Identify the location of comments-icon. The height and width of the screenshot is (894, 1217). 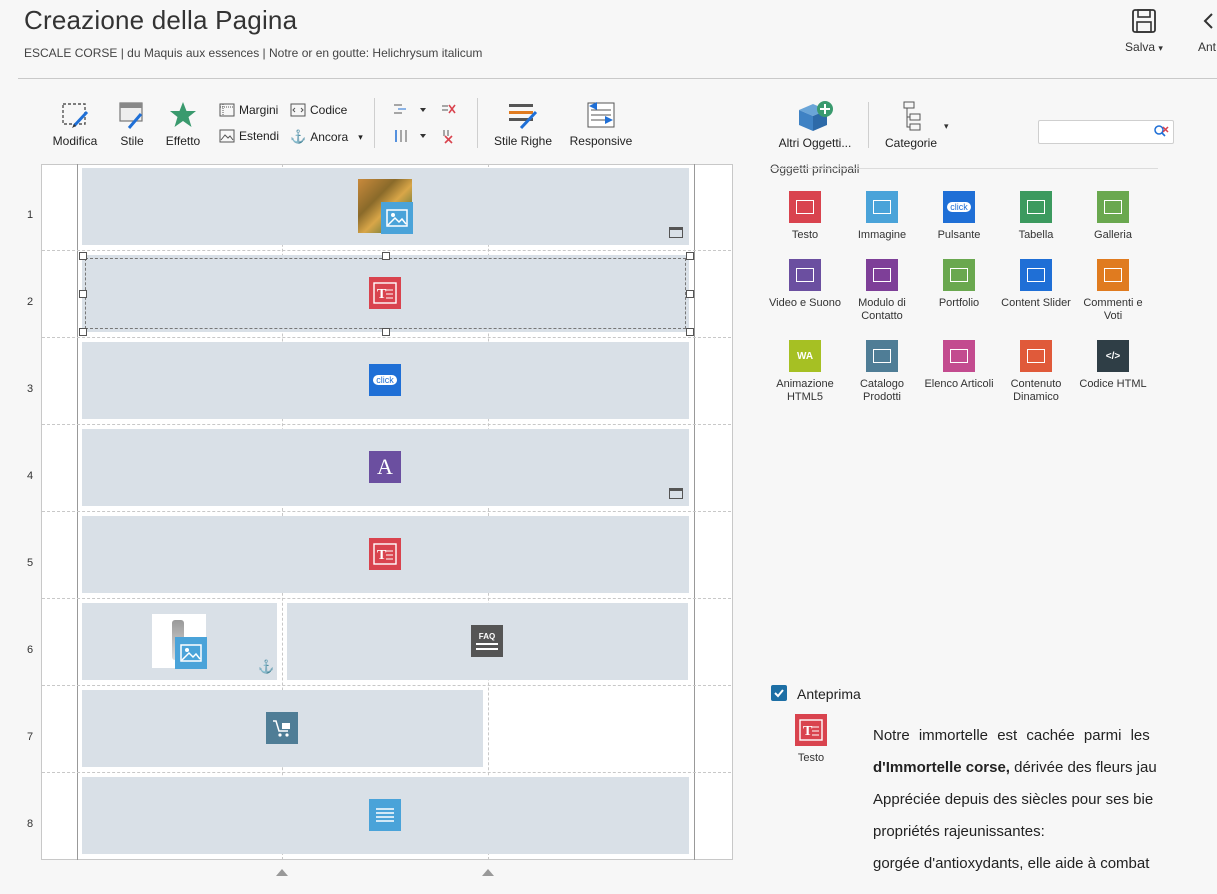
(1113, 275).